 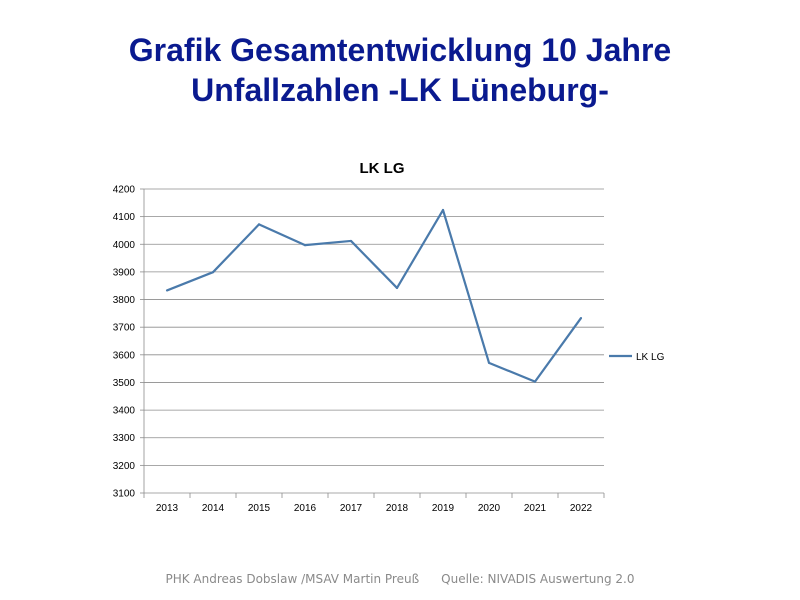 I want to click on y-tick-label: 3400, so click(x=124, y=411).